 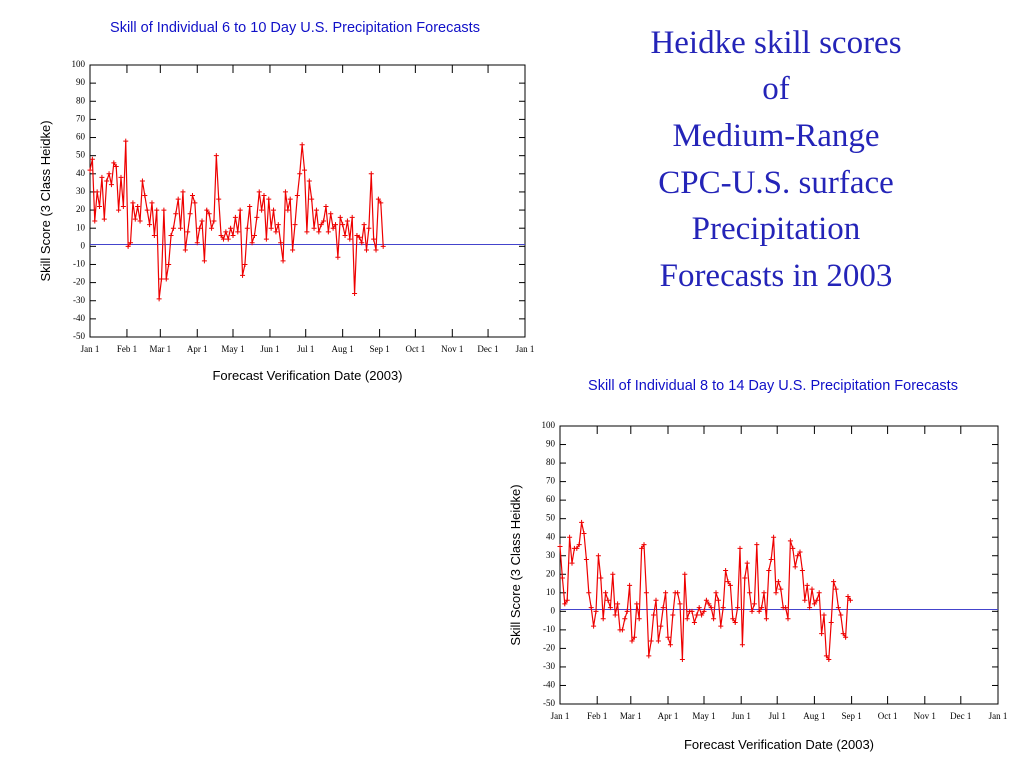 What do you see at coordinates (81, 100) in the screenshot?
I see `y-tick-label: 80` at bounding box center [81, 100].